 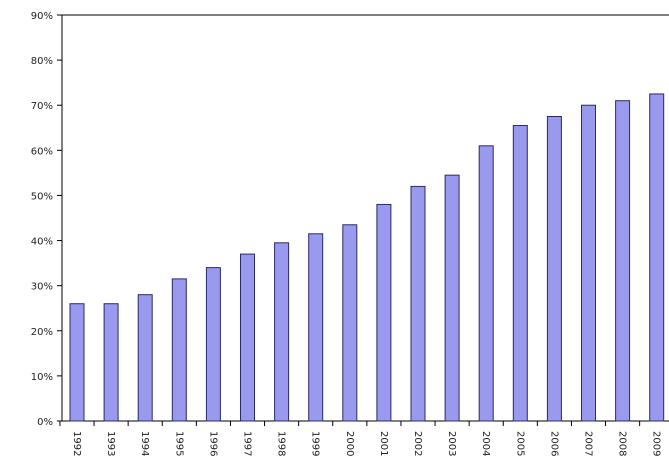 What do you see at coordinates (588, 263) in the screenshot?
I see `bar-2007` at bounding box center [588, 263].